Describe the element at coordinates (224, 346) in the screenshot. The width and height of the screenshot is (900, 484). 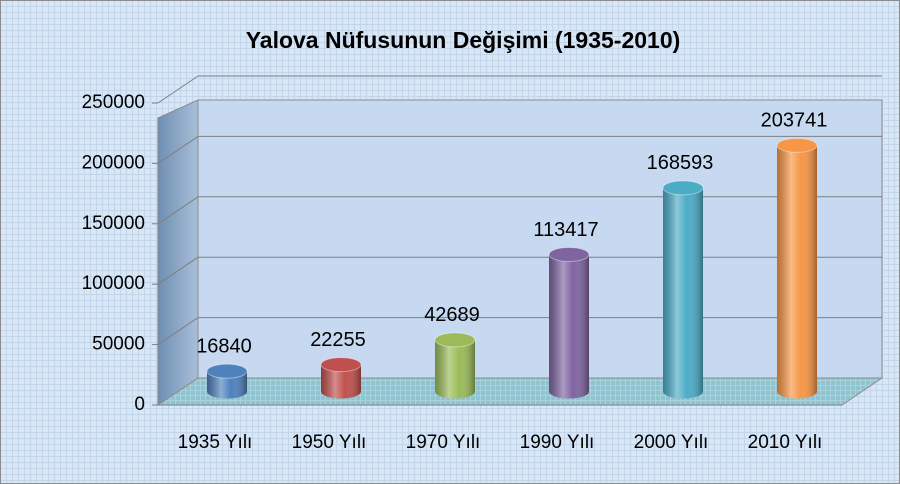
I see `value-label: 16840` at that location.